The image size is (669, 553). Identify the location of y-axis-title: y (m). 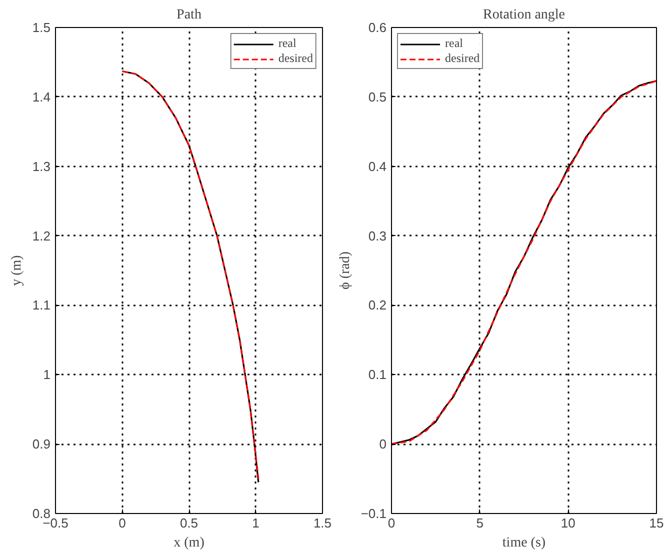
(16, 270).